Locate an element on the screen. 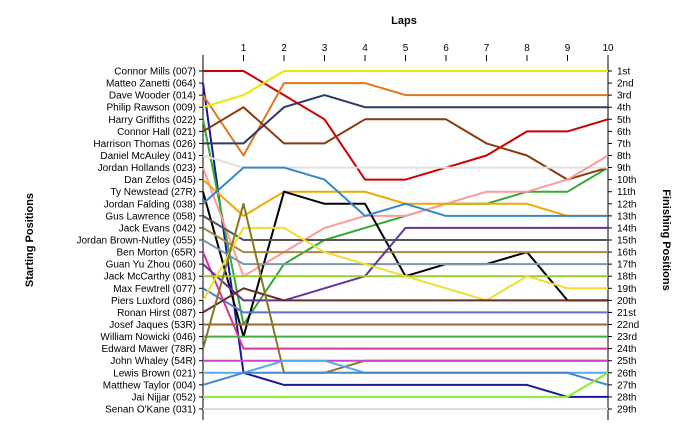 Image resolution: width=700 pixels, height=435 pixels. starting-driver-label: Piers Luxford (086) is located at coordinates (153, 301).